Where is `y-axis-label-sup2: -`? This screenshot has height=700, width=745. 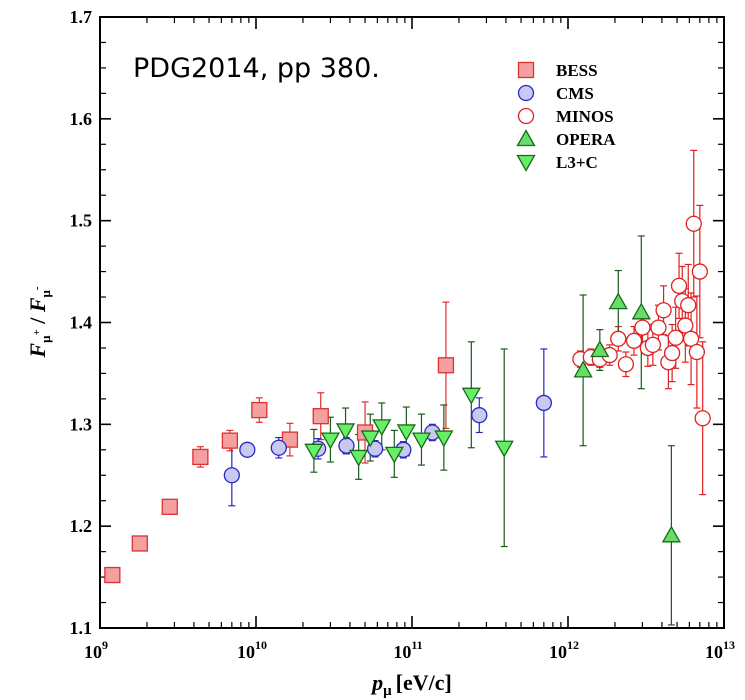
y-axis-label-sup2: - is located at coordinates (37, 288).